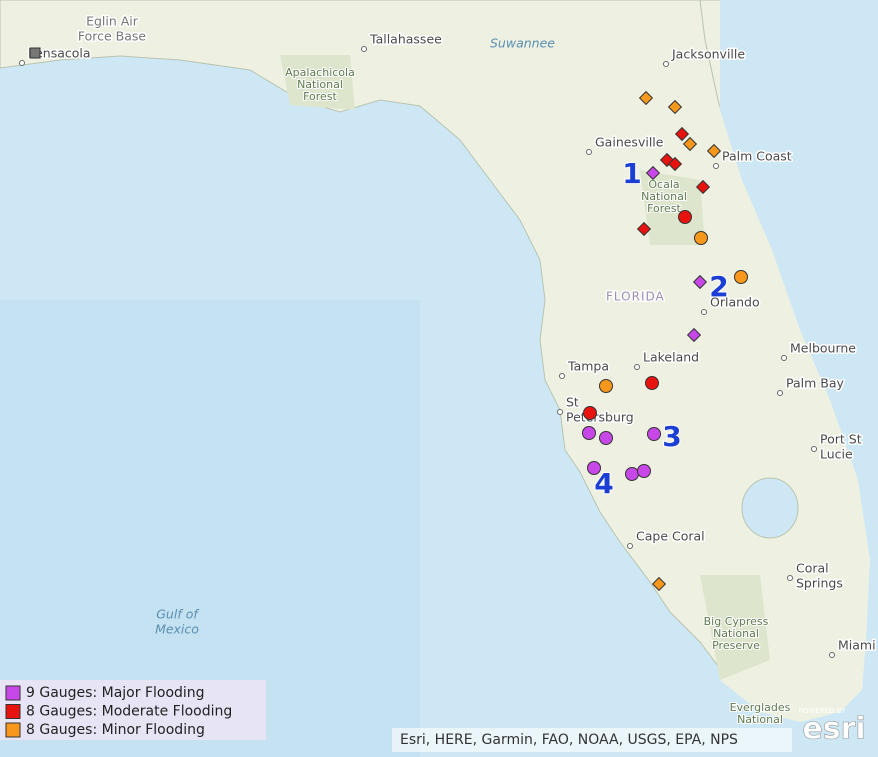 The height and width of the screenshot is (757, 878). I want to click on place-label: Palm Bay, so click(815, 383).